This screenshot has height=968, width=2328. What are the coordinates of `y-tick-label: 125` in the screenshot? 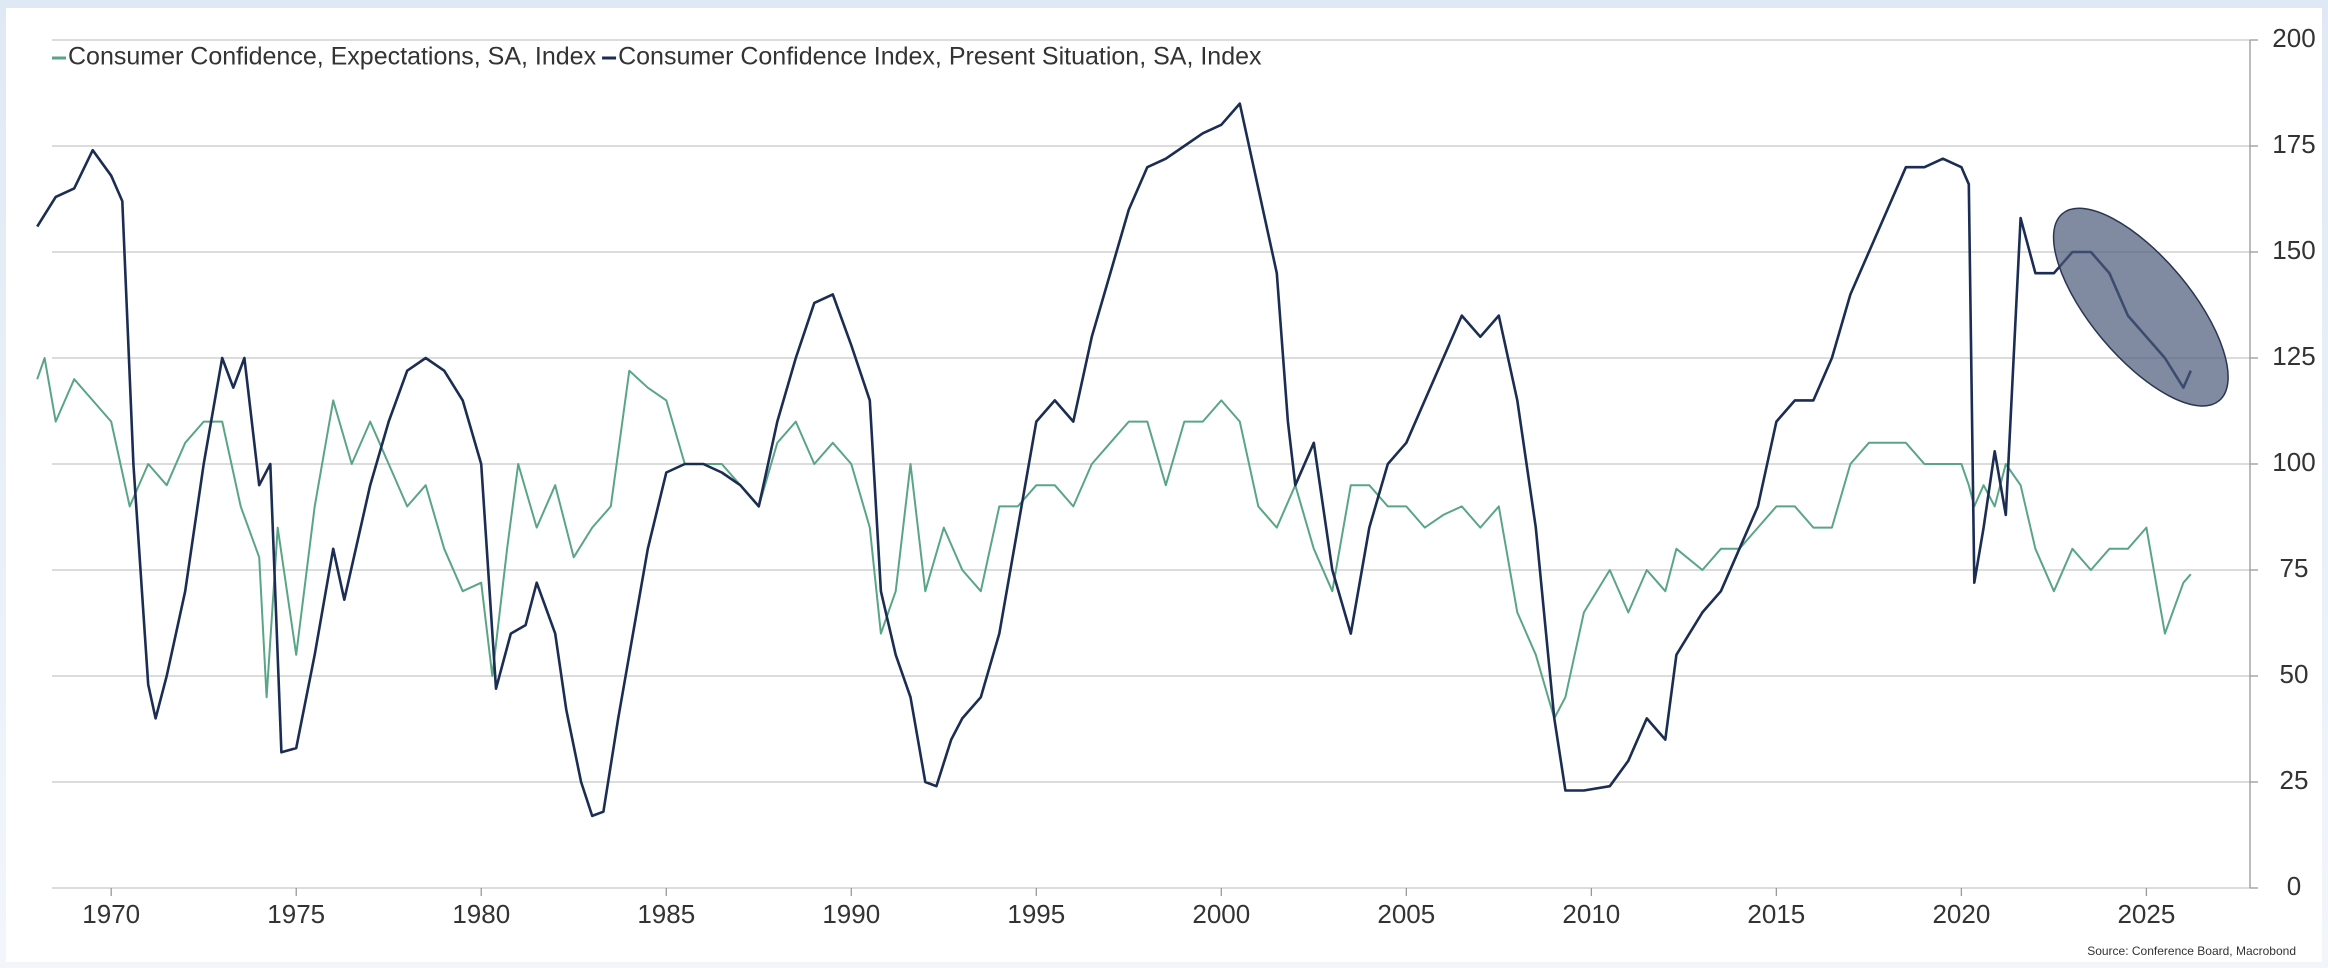 It's located at (2293, 356).